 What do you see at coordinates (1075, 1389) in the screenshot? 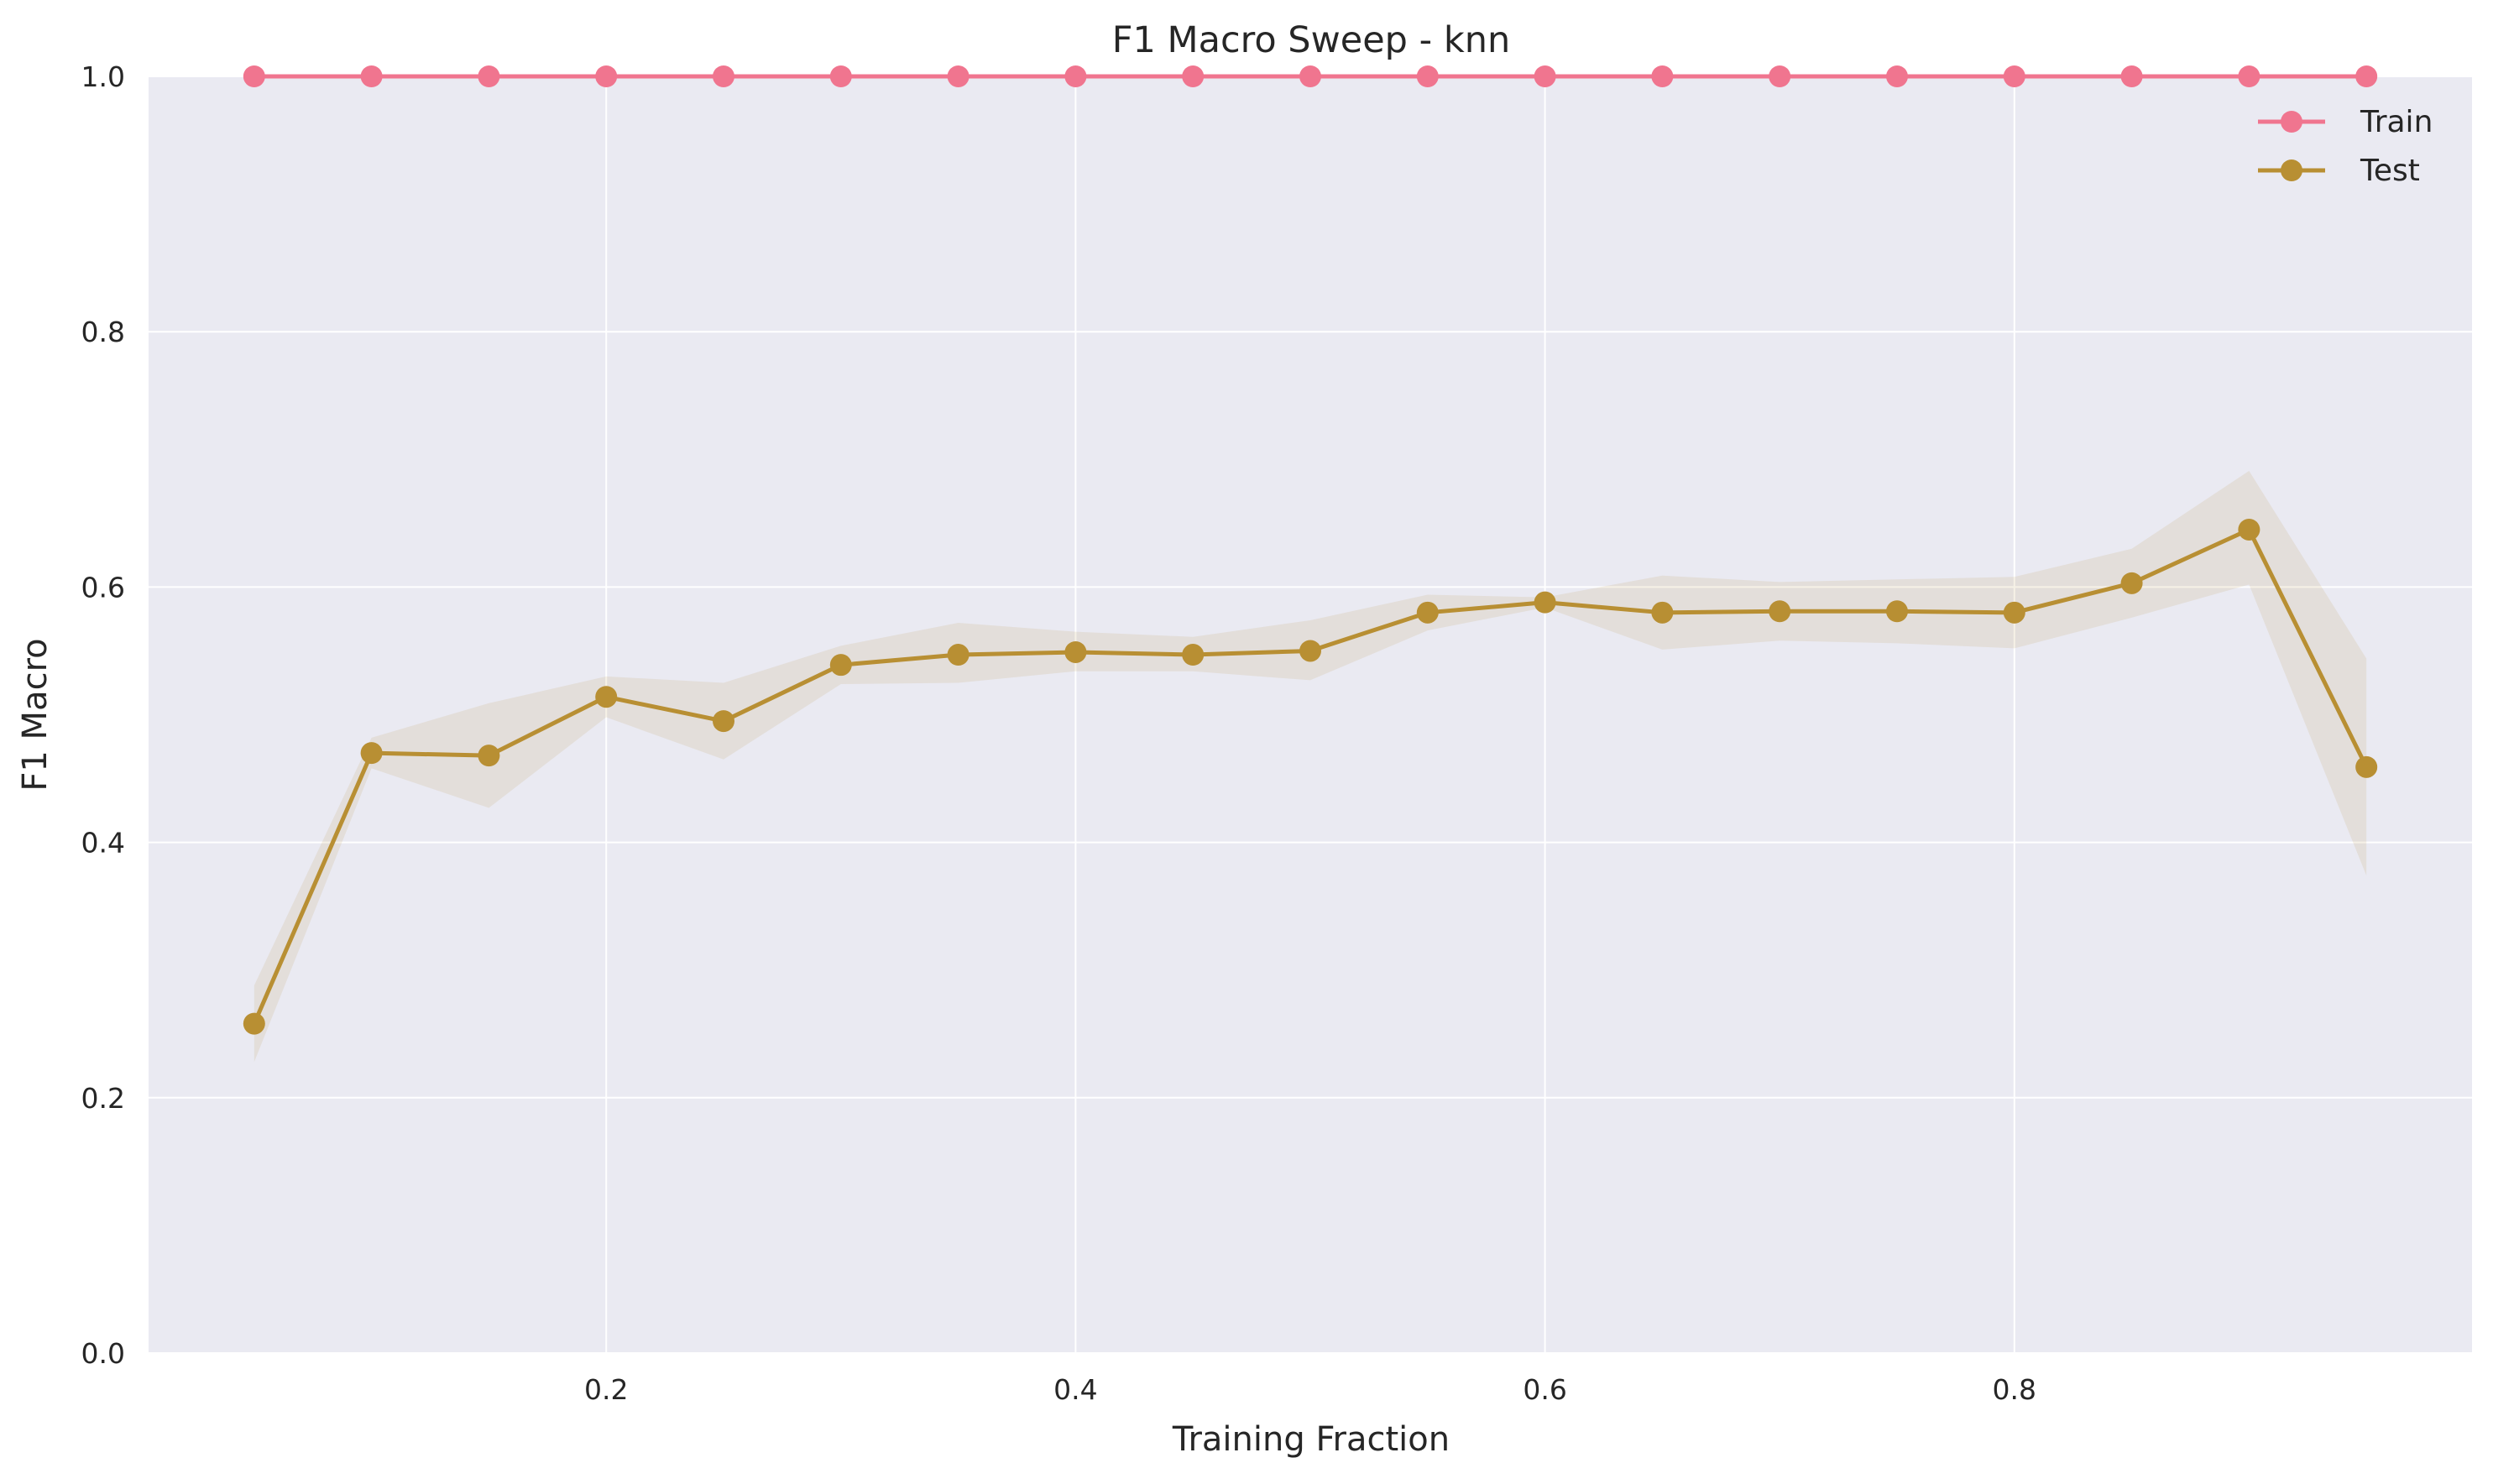
I see `x-tick-label: 0.4` at bounding box center [1075, 1389].